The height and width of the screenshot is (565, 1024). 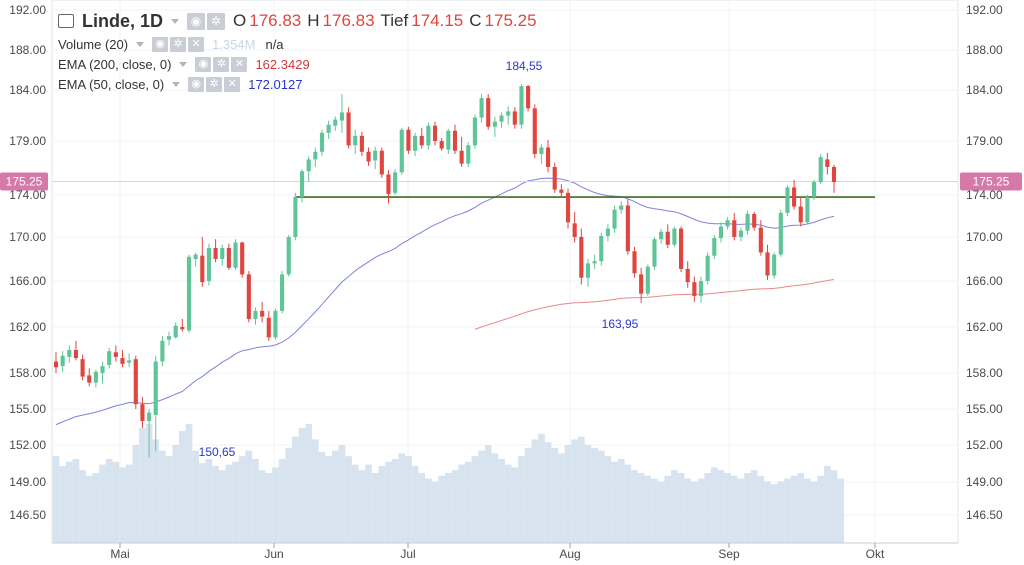 What do you see at coordinates (111, 84) in the screenshot?
I see `ema50-label: EMA (50, close, 0)` at bounding box center [111, 84].